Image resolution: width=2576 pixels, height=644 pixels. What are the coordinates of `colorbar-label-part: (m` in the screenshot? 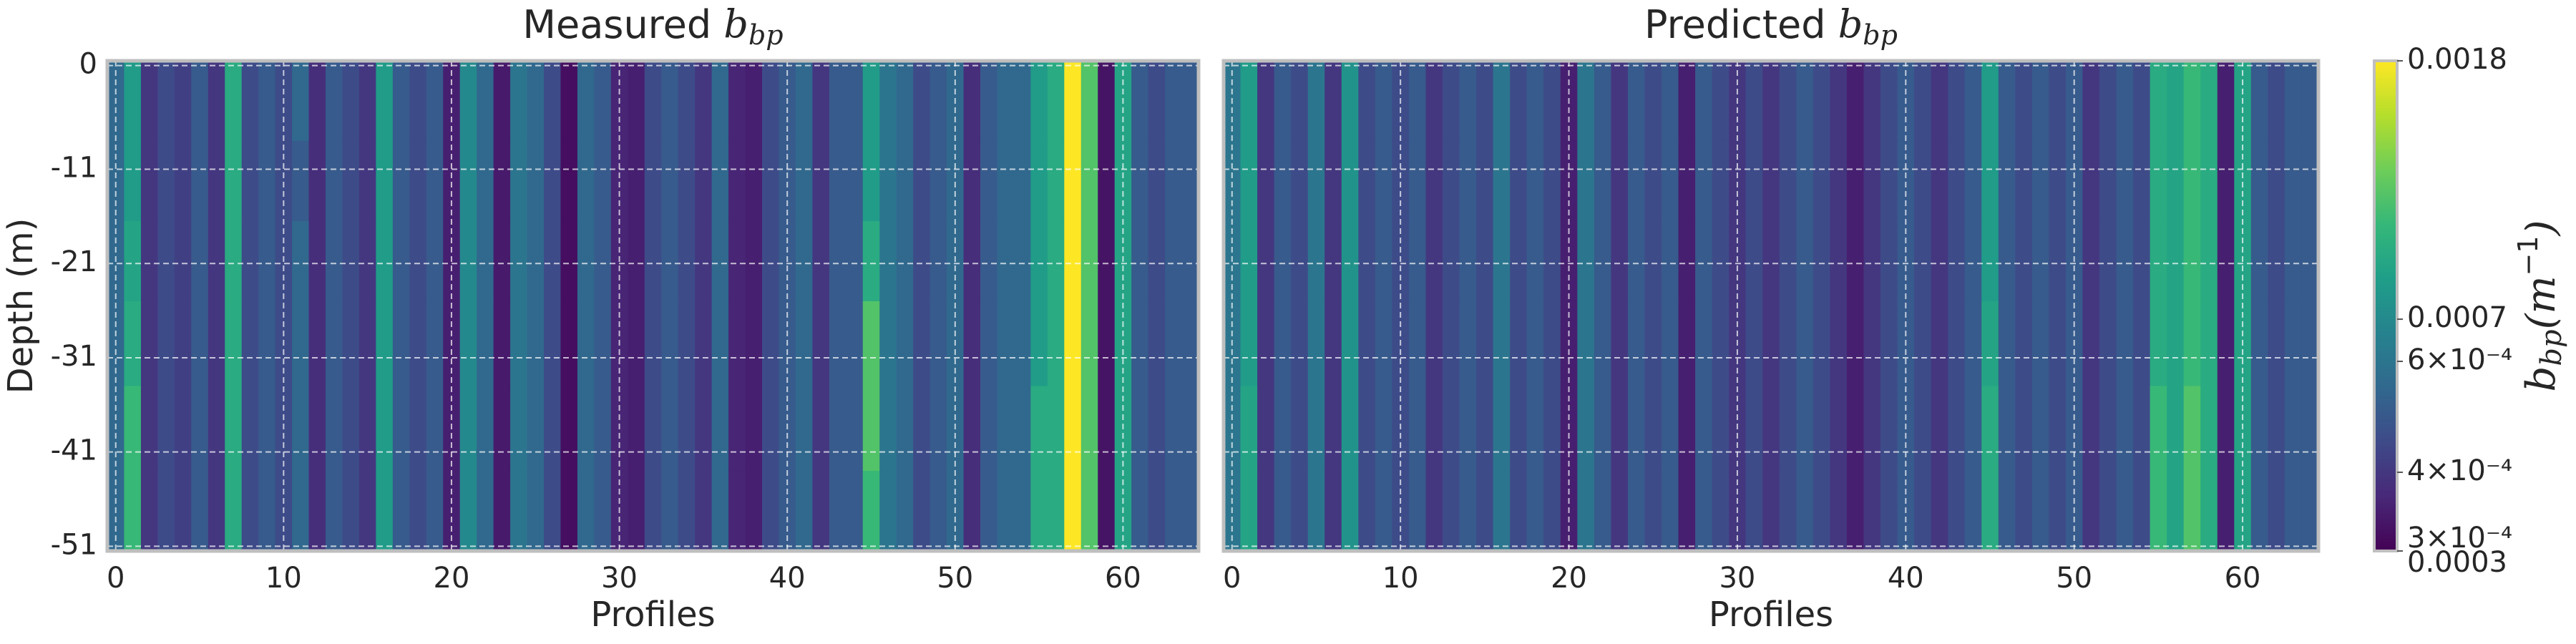 It's located at (2541, 302).